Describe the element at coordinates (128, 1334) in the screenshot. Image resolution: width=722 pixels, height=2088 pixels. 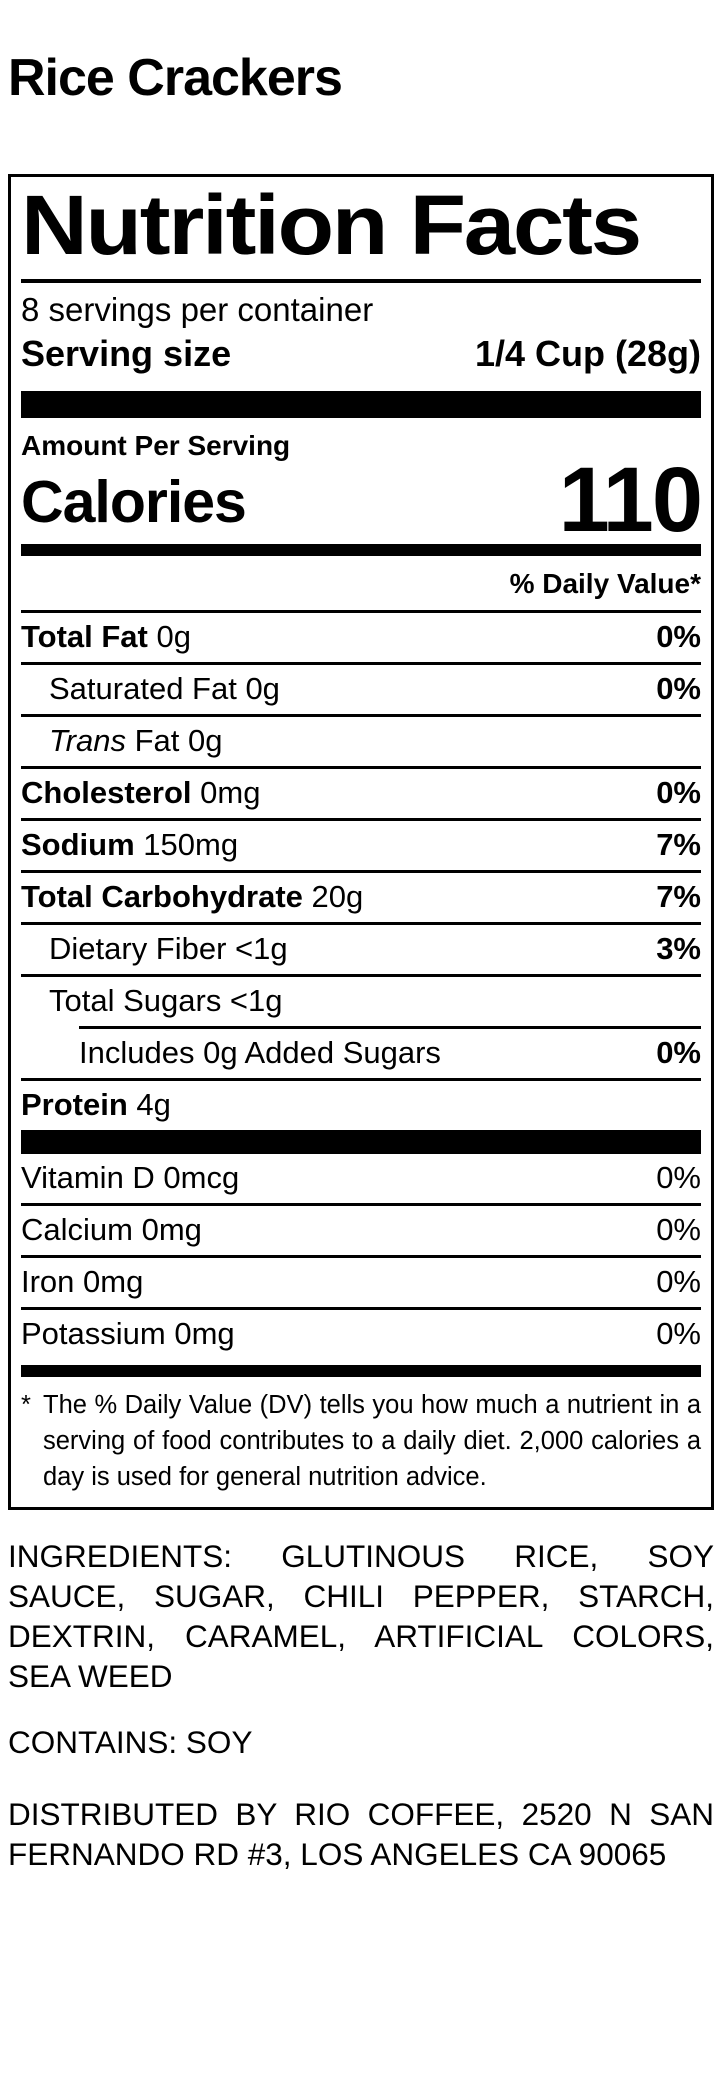
I see `nutrient-name: Potassium 0mg` at that location.